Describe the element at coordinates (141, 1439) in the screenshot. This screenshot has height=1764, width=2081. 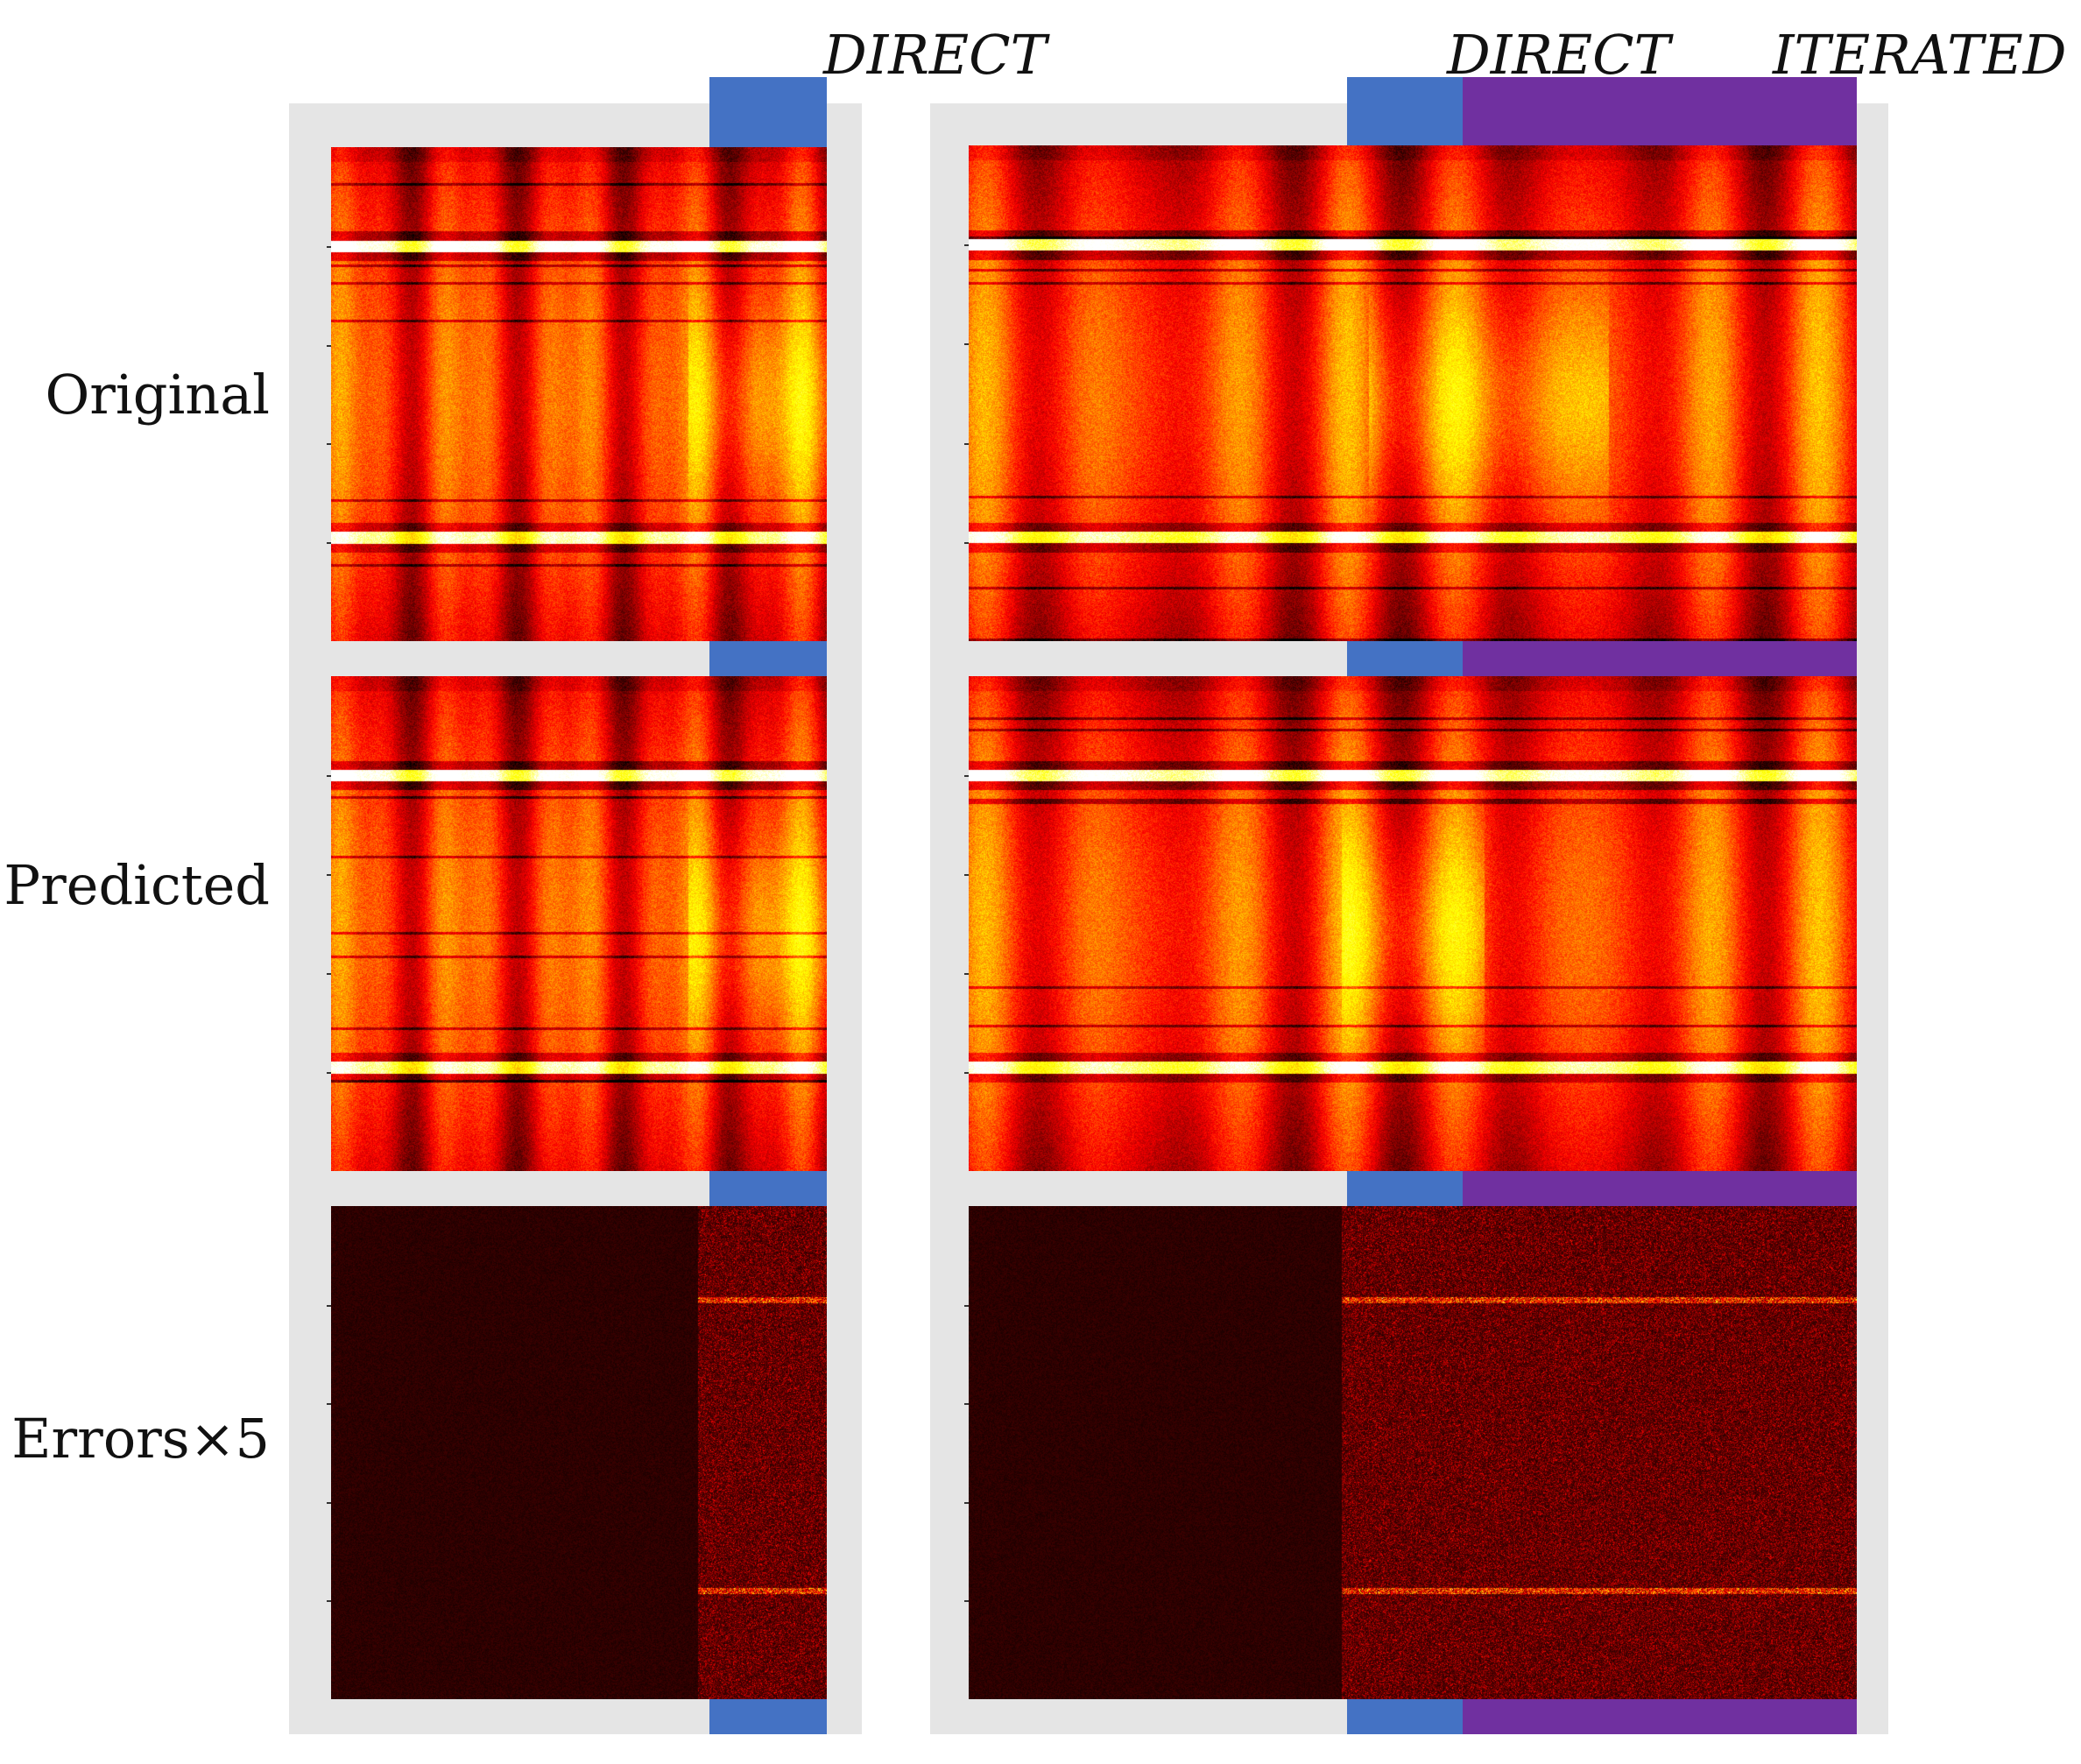
I see `row-label-errors: Errors×5` at that location.